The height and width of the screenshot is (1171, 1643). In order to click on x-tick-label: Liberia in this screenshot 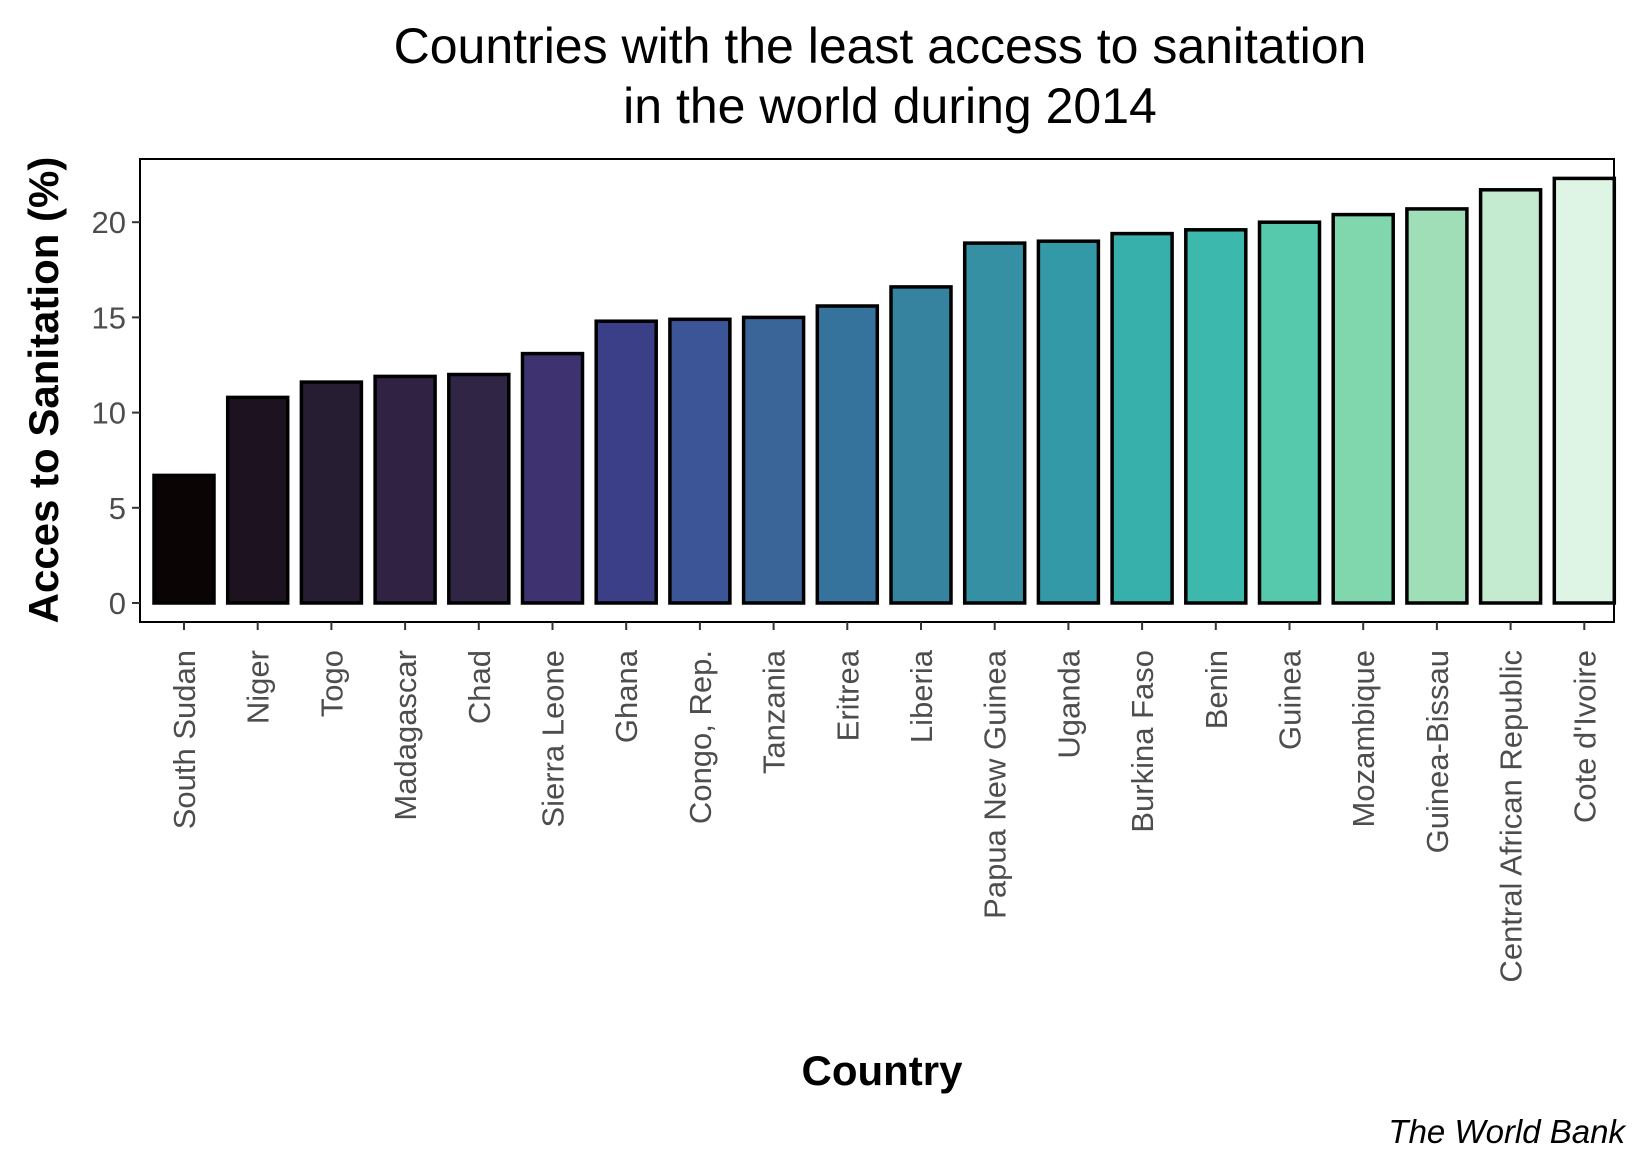, I will do `click(921, 696)`.